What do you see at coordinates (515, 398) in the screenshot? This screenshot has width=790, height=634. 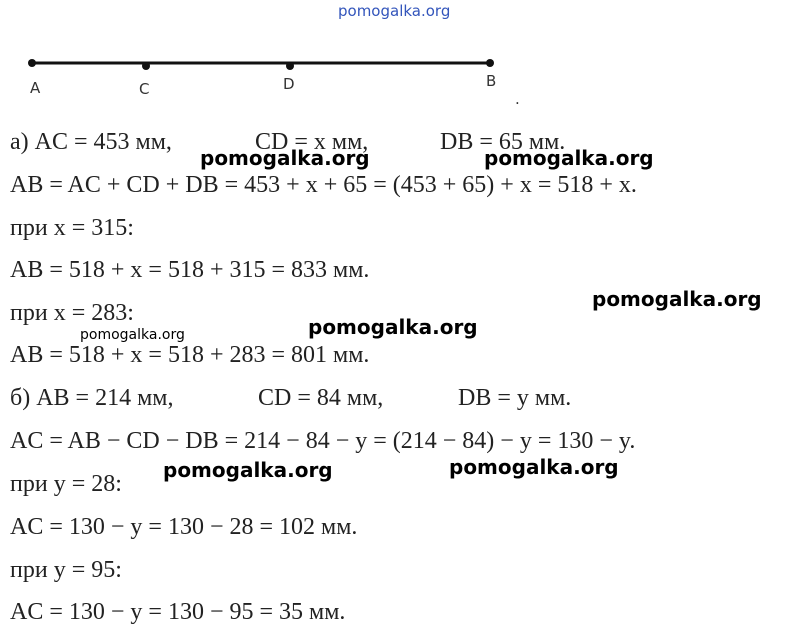 I see `text-line: DB = y мм.` at bounding box center [515, 398].